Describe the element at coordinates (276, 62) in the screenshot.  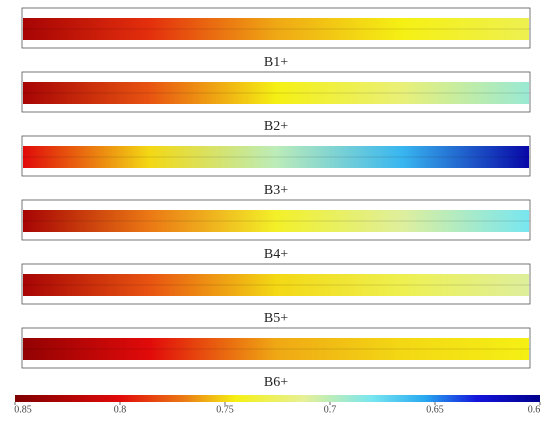
I see `panel-label: B1+` at that location.